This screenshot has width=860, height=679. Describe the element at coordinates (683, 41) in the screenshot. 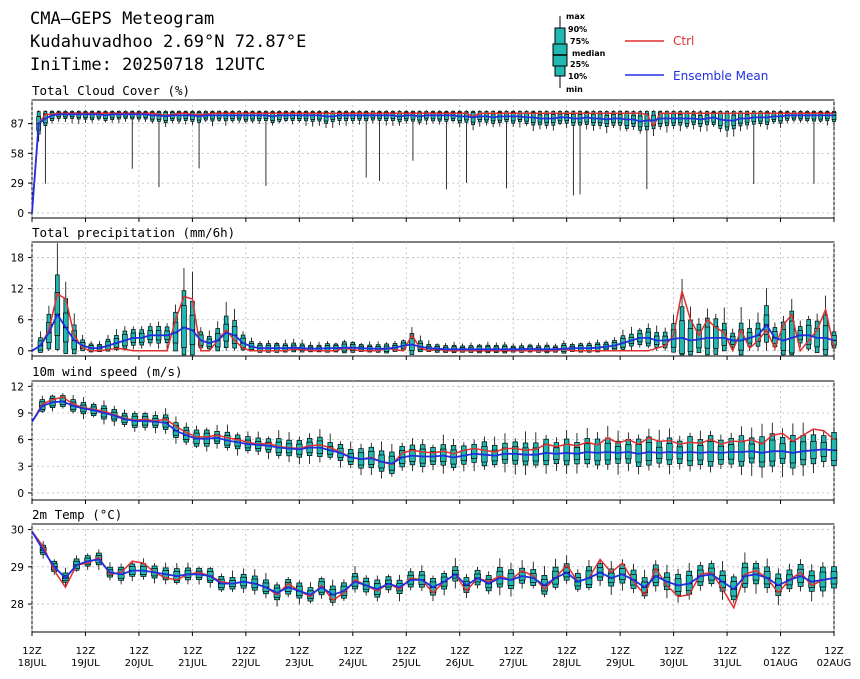

I see `legend-ctrl-label: Ctrl` at that location.